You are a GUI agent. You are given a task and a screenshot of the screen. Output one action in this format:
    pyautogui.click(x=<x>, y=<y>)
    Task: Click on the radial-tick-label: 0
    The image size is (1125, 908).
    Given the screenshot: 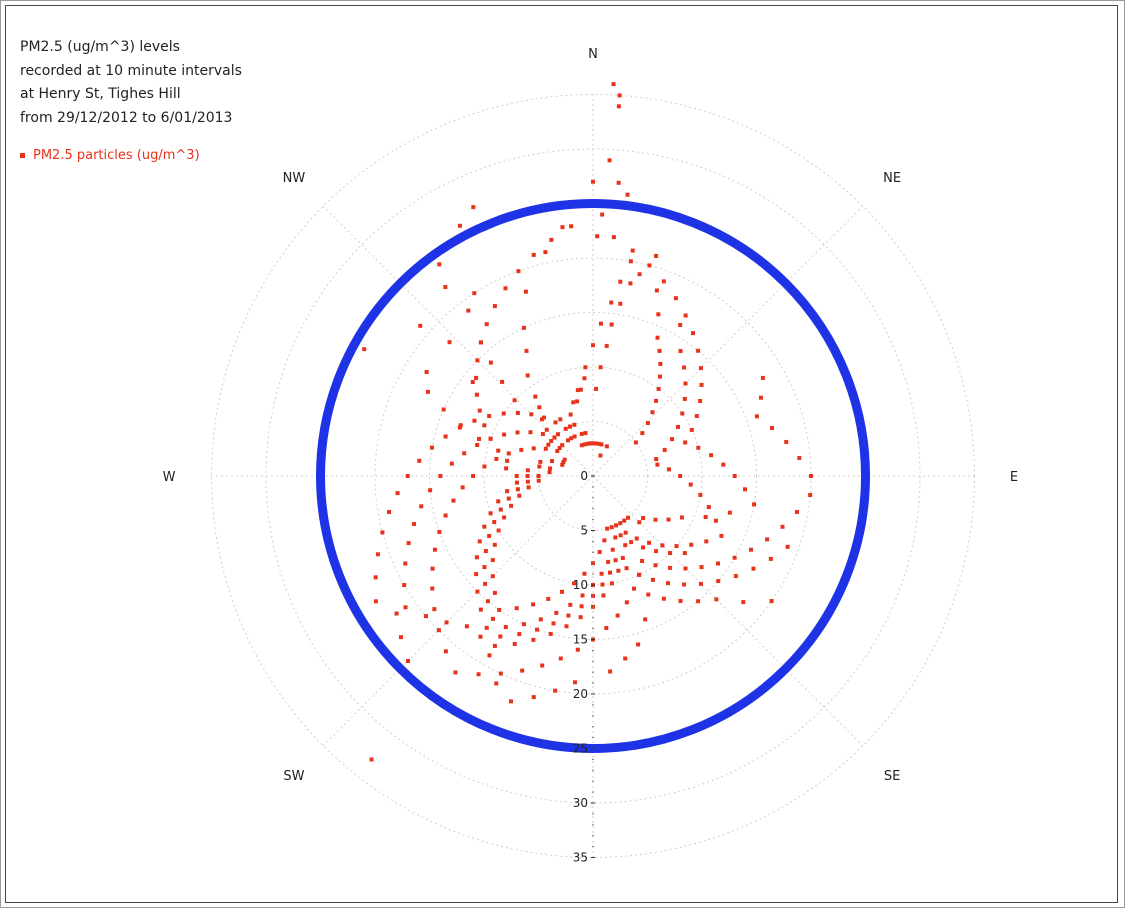 What is the action you would take?
    pyautogui.click(x=584, y=476)
    